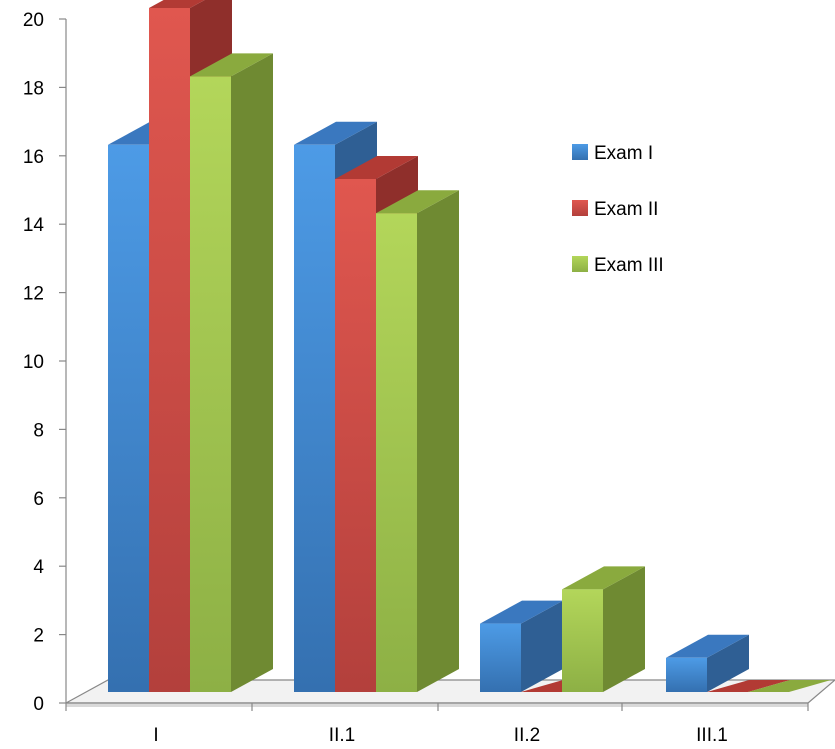 The width and height of the screenshot is (835, 749). I want to click on y-tick-label: 10, so click(33, 362).